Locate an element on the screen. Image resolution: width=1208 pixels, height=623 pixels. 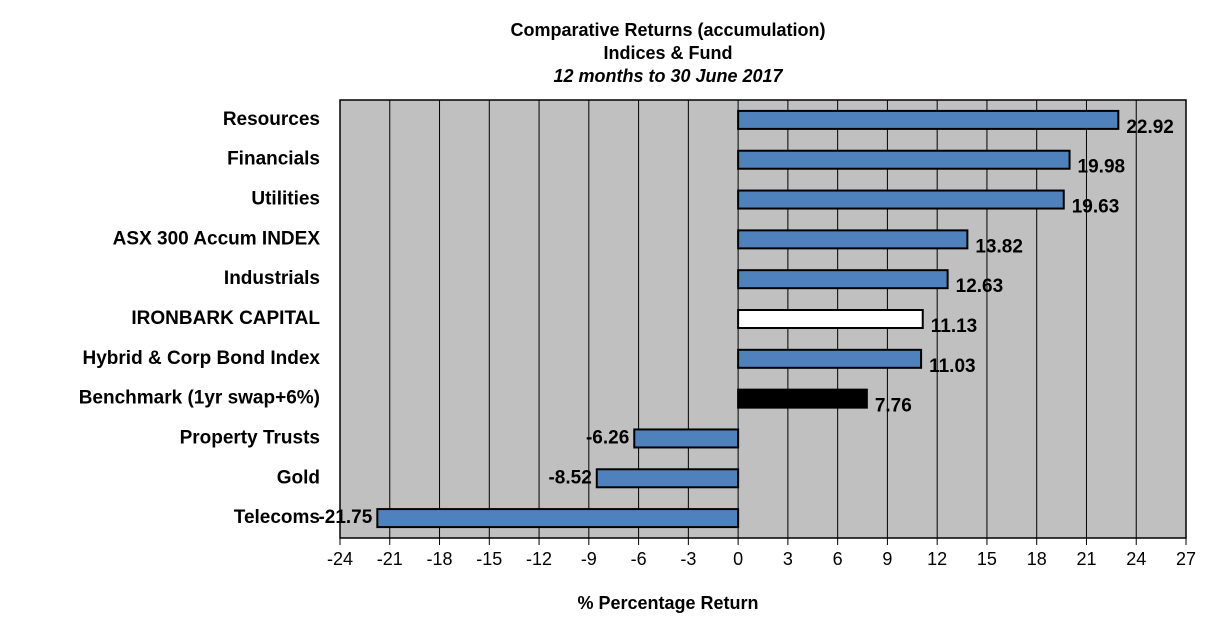
value-label: 11.03 is located at coordinates (952, 366).